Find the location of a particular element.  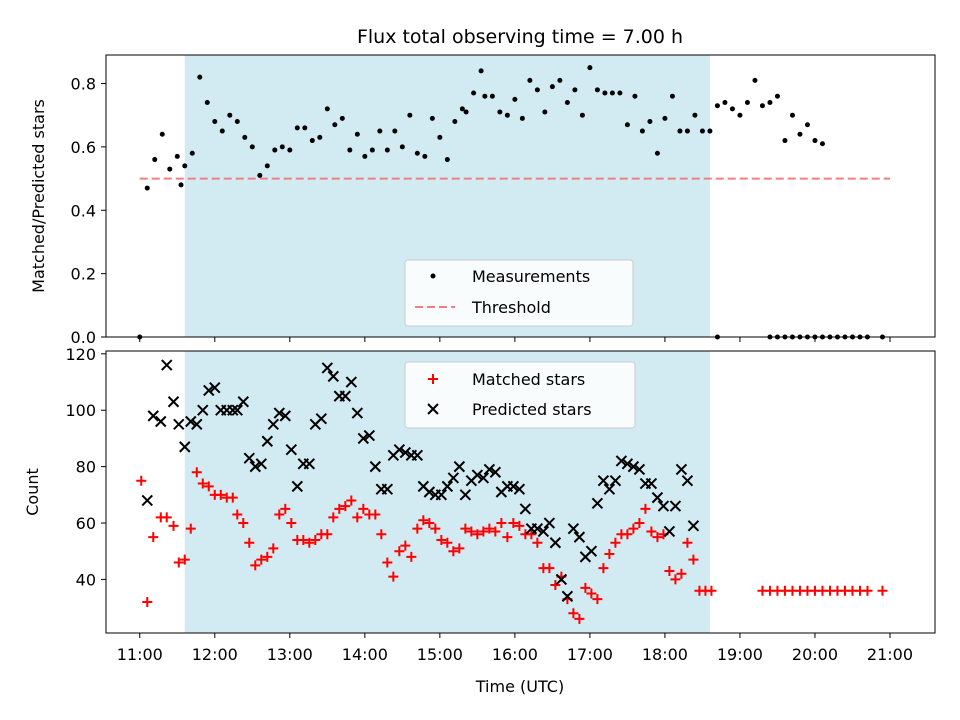

bottom-x-tick-label: 18:00 is located at coordinates (665, 654).